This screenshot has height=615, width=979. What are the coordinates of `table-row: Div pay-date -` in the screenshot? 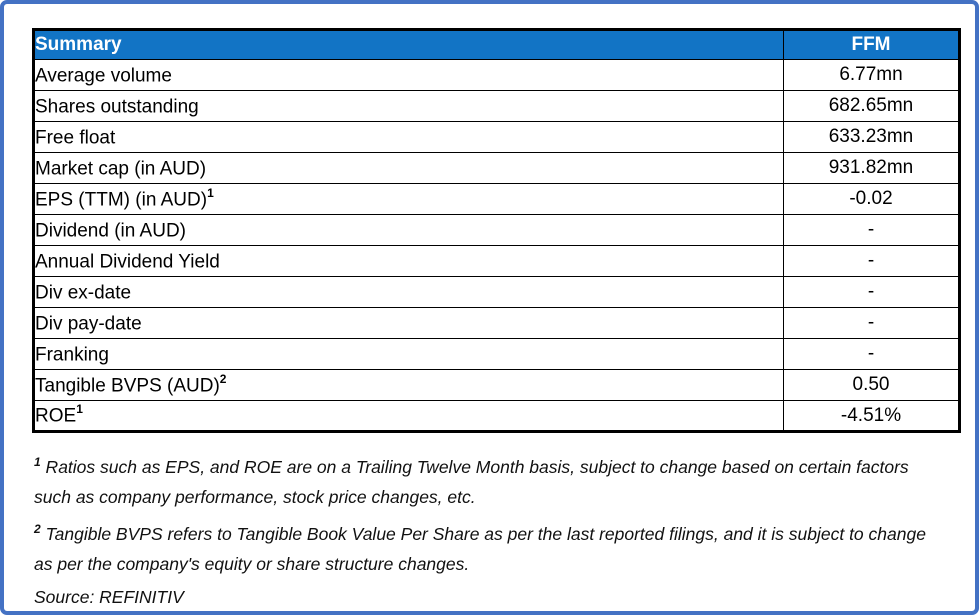 It's located at (496, 323).